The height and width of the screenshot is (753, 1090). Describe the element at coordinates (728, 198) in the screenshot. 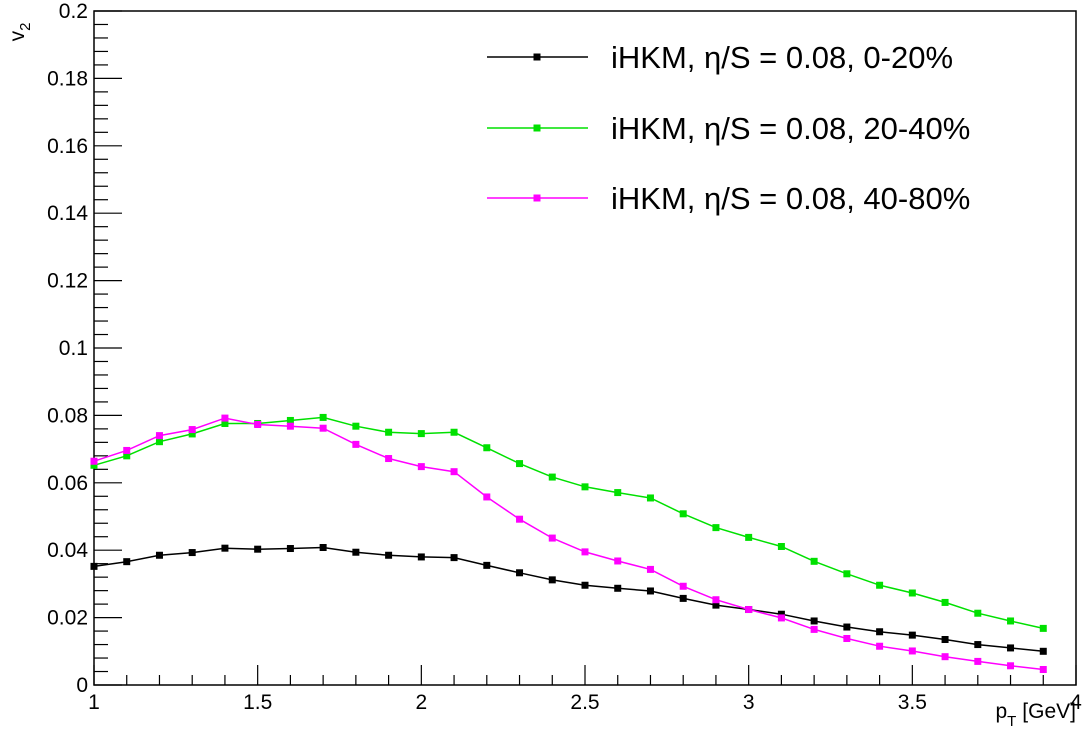

I see `legend-item: iHKM, η/S = 0.08, 40-80%` at that location.